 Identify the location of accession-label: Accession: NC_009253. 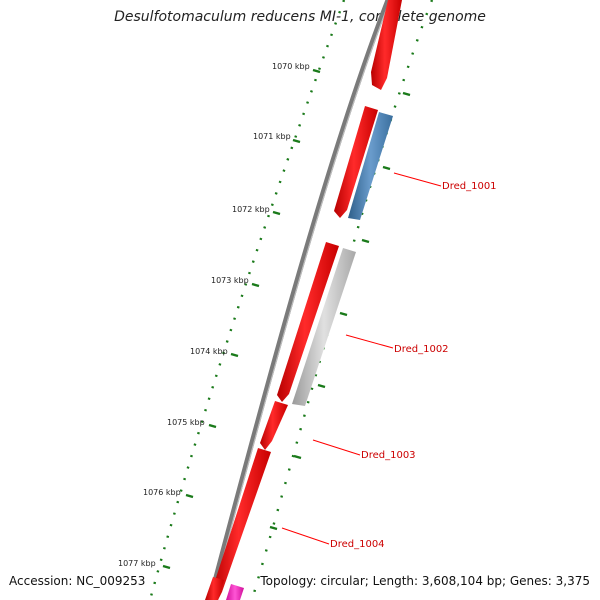
(77, 581).